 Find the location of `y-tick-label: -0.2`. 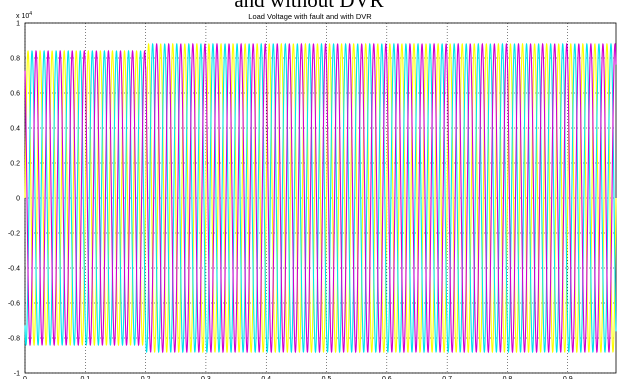

y-tick-label: -0.2 is located at coordinates (14, 234).